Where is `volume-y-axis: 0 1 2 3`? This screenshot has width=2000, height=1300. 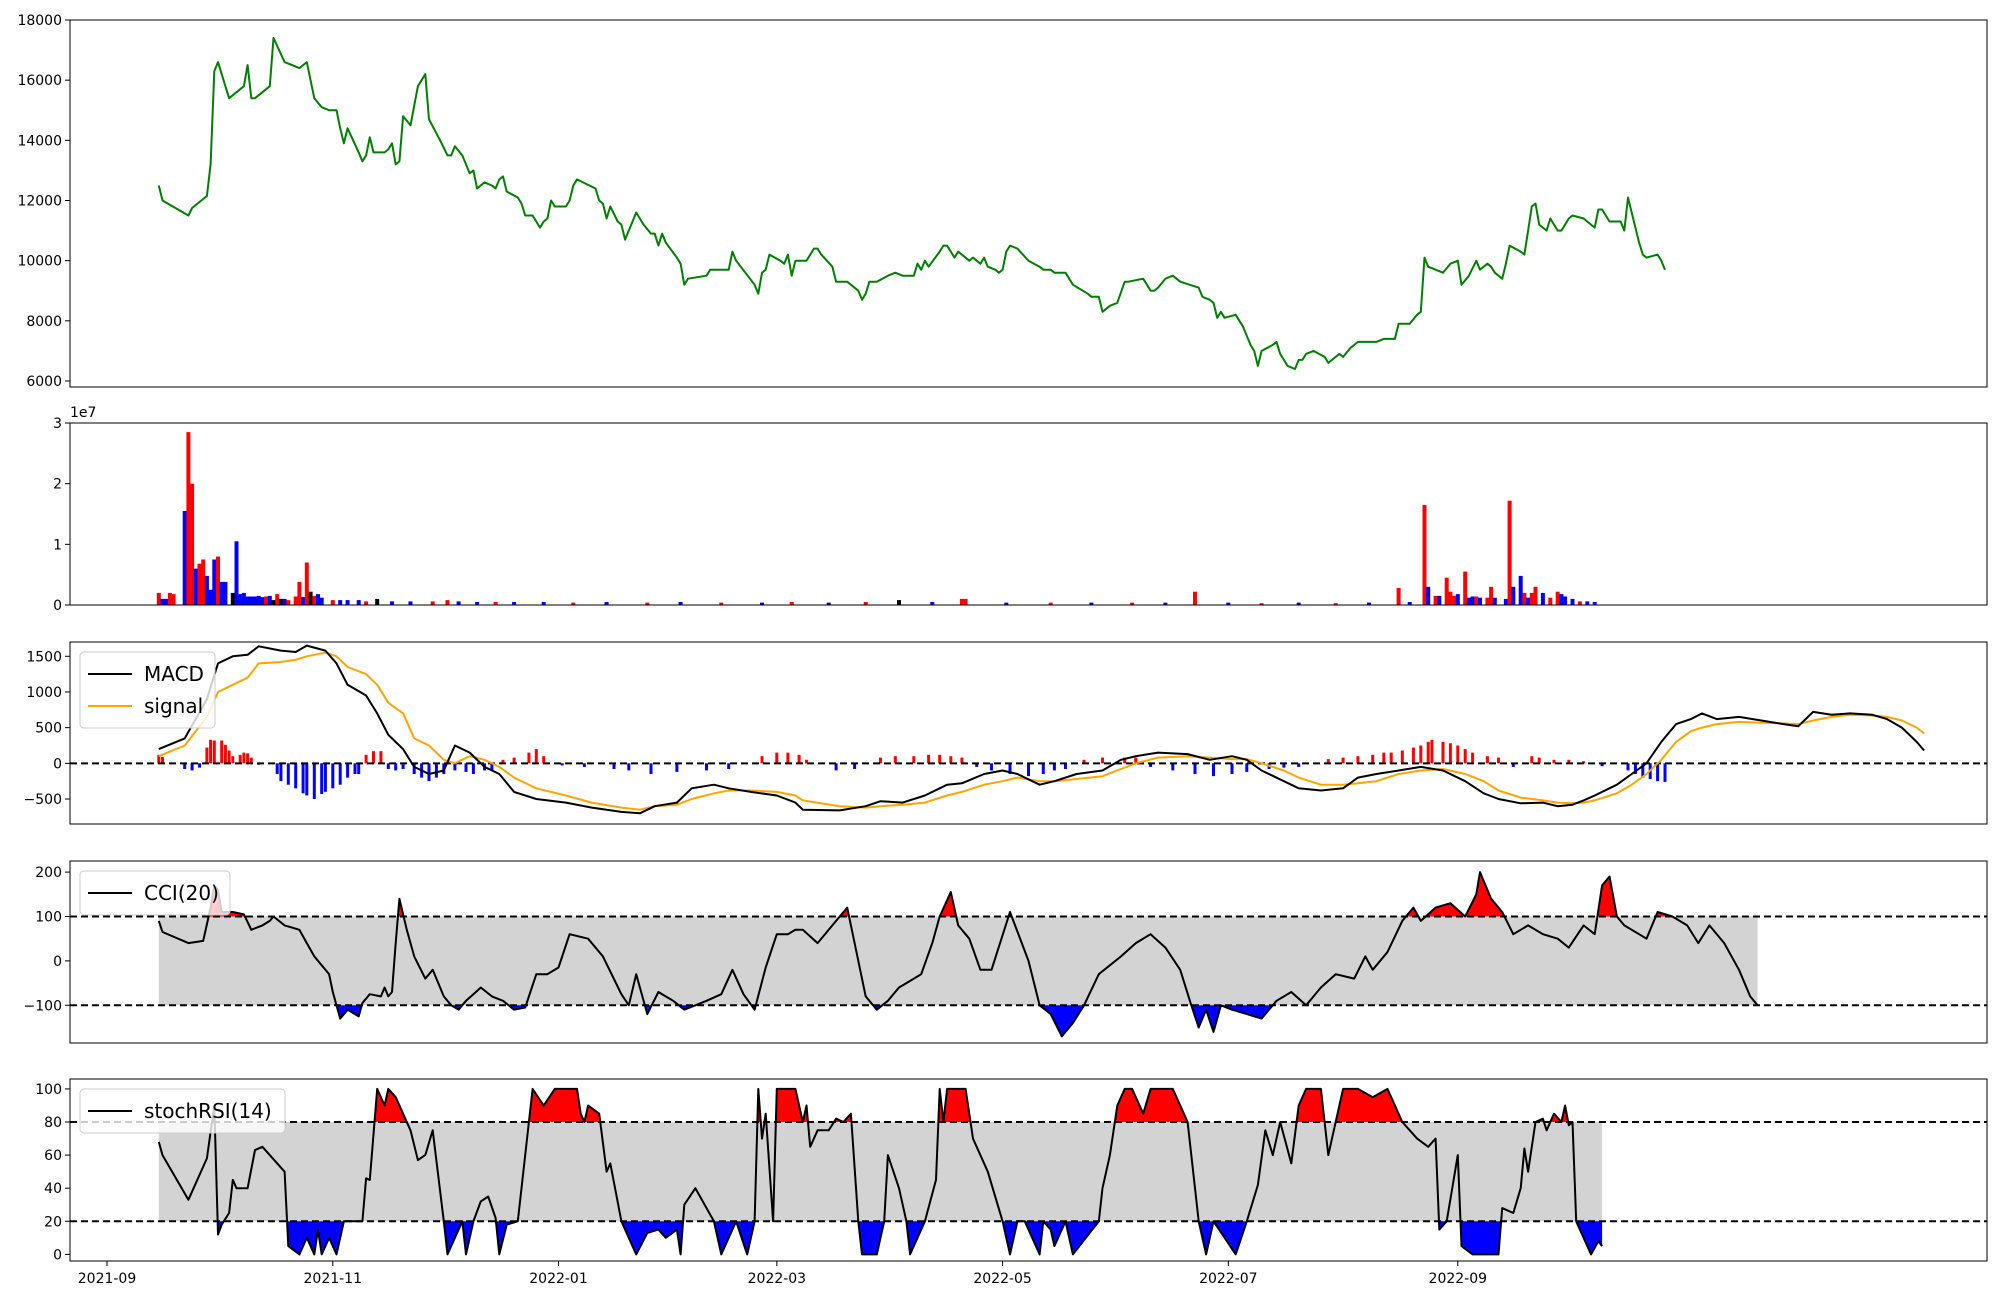 volume-y-axis: 0 1 2 3 is located at coordinates (61, 515).